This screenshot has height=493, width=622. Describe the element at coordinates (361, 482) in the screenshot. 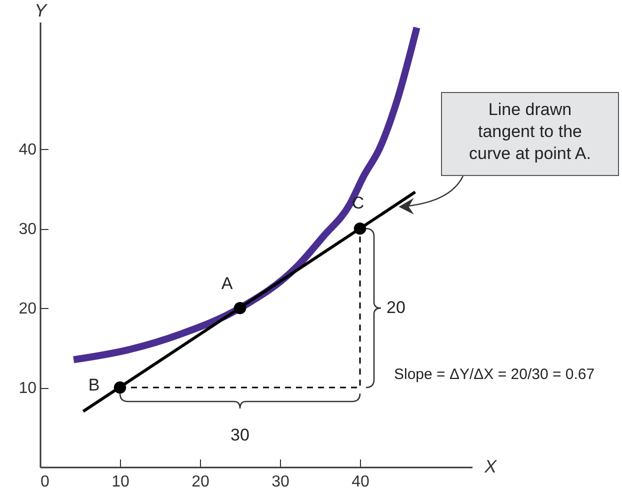

I see `x-tick-label: 40` at that location.